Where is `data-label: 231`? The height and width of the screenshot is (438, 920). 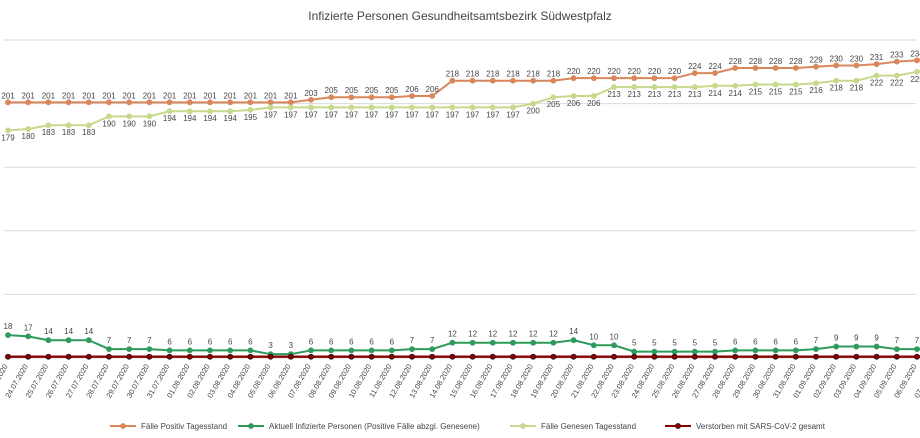 data-label: 231 is located at coordinates (877, 57).